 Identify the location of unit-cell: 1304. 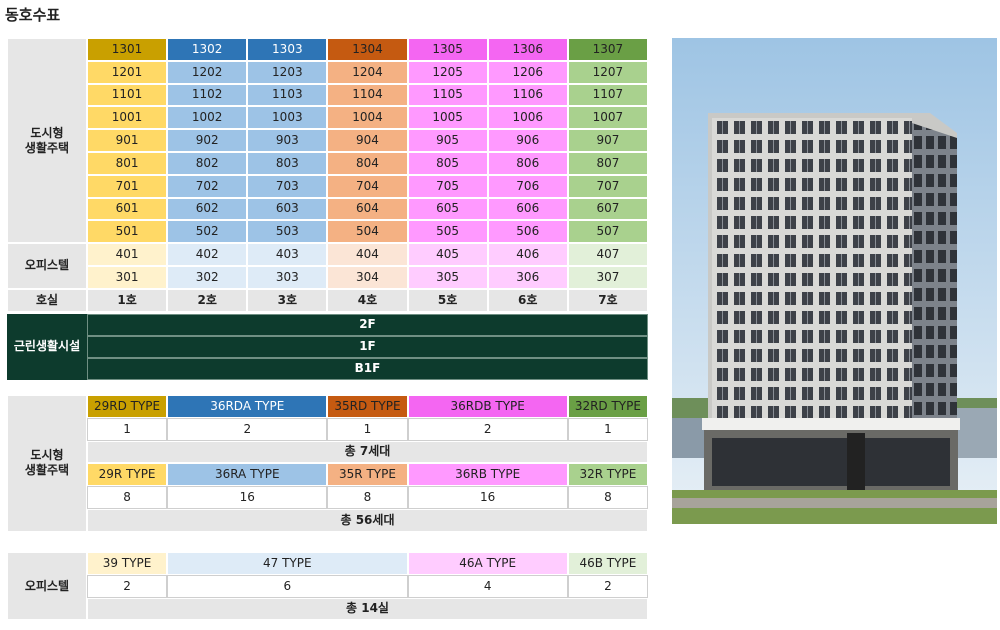
(367, 49).